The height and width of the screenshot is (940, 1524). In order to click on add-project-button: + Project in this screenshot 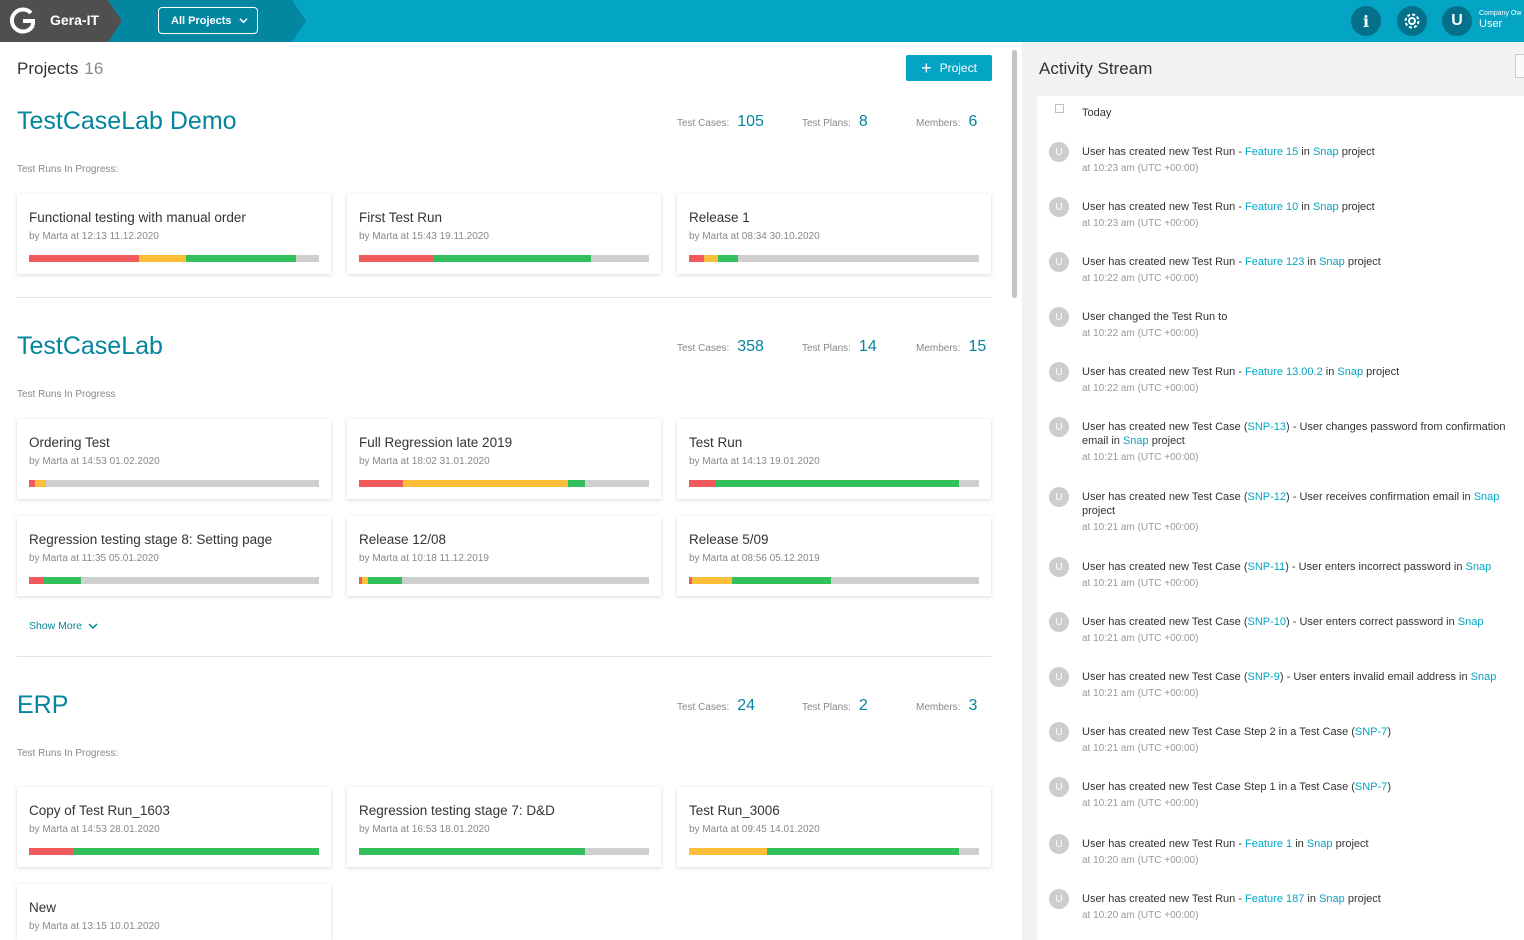, I will do `click(949, 68)`.